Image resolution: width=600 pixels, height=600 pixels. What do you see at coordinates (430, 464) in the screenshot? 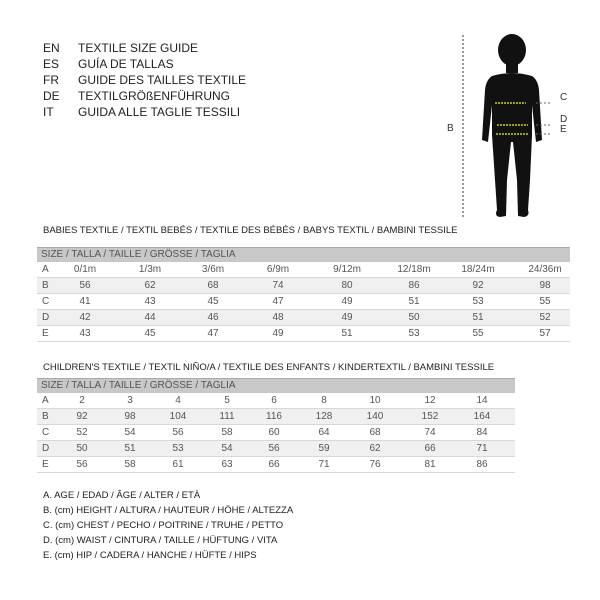
I see `table-cell: 81` at bounding box center [430, 464].